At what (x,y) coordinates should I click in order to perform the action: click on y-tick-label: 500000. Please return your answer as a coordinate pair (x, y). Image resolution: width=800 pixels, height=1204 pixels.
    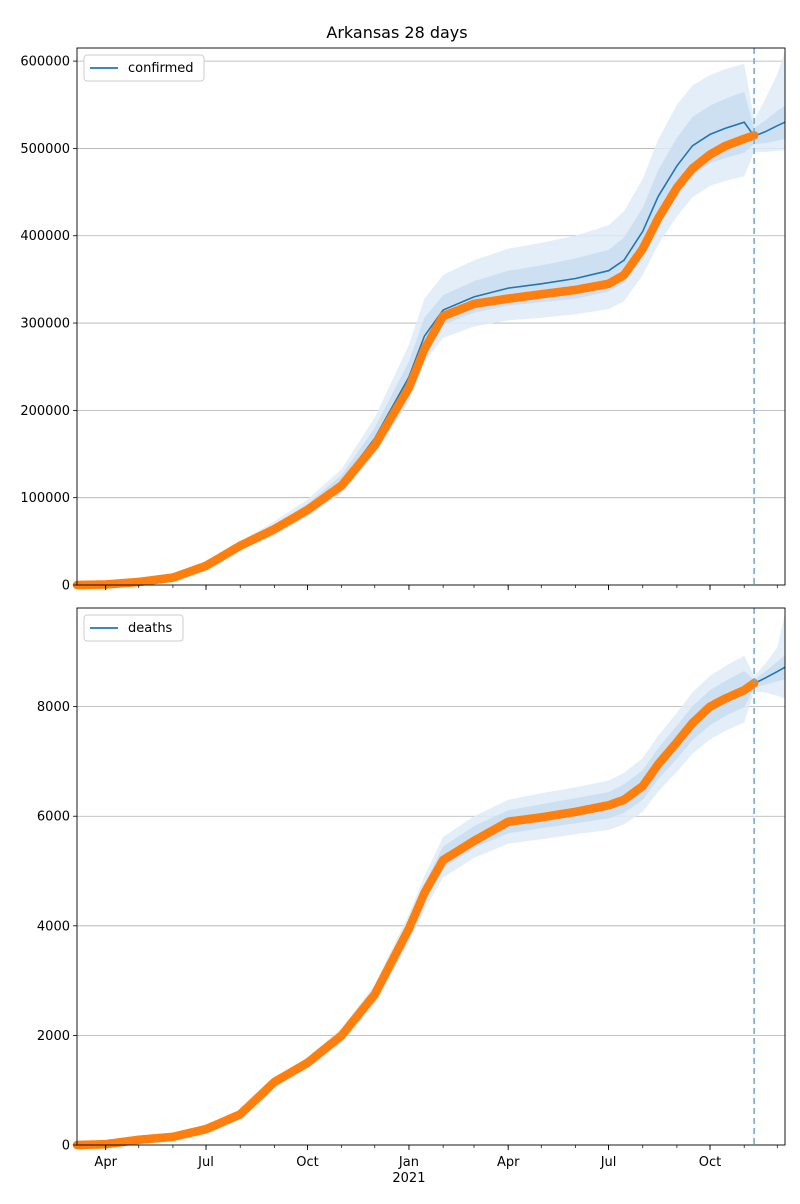
    Looking at the image, I should click on (45, 149).